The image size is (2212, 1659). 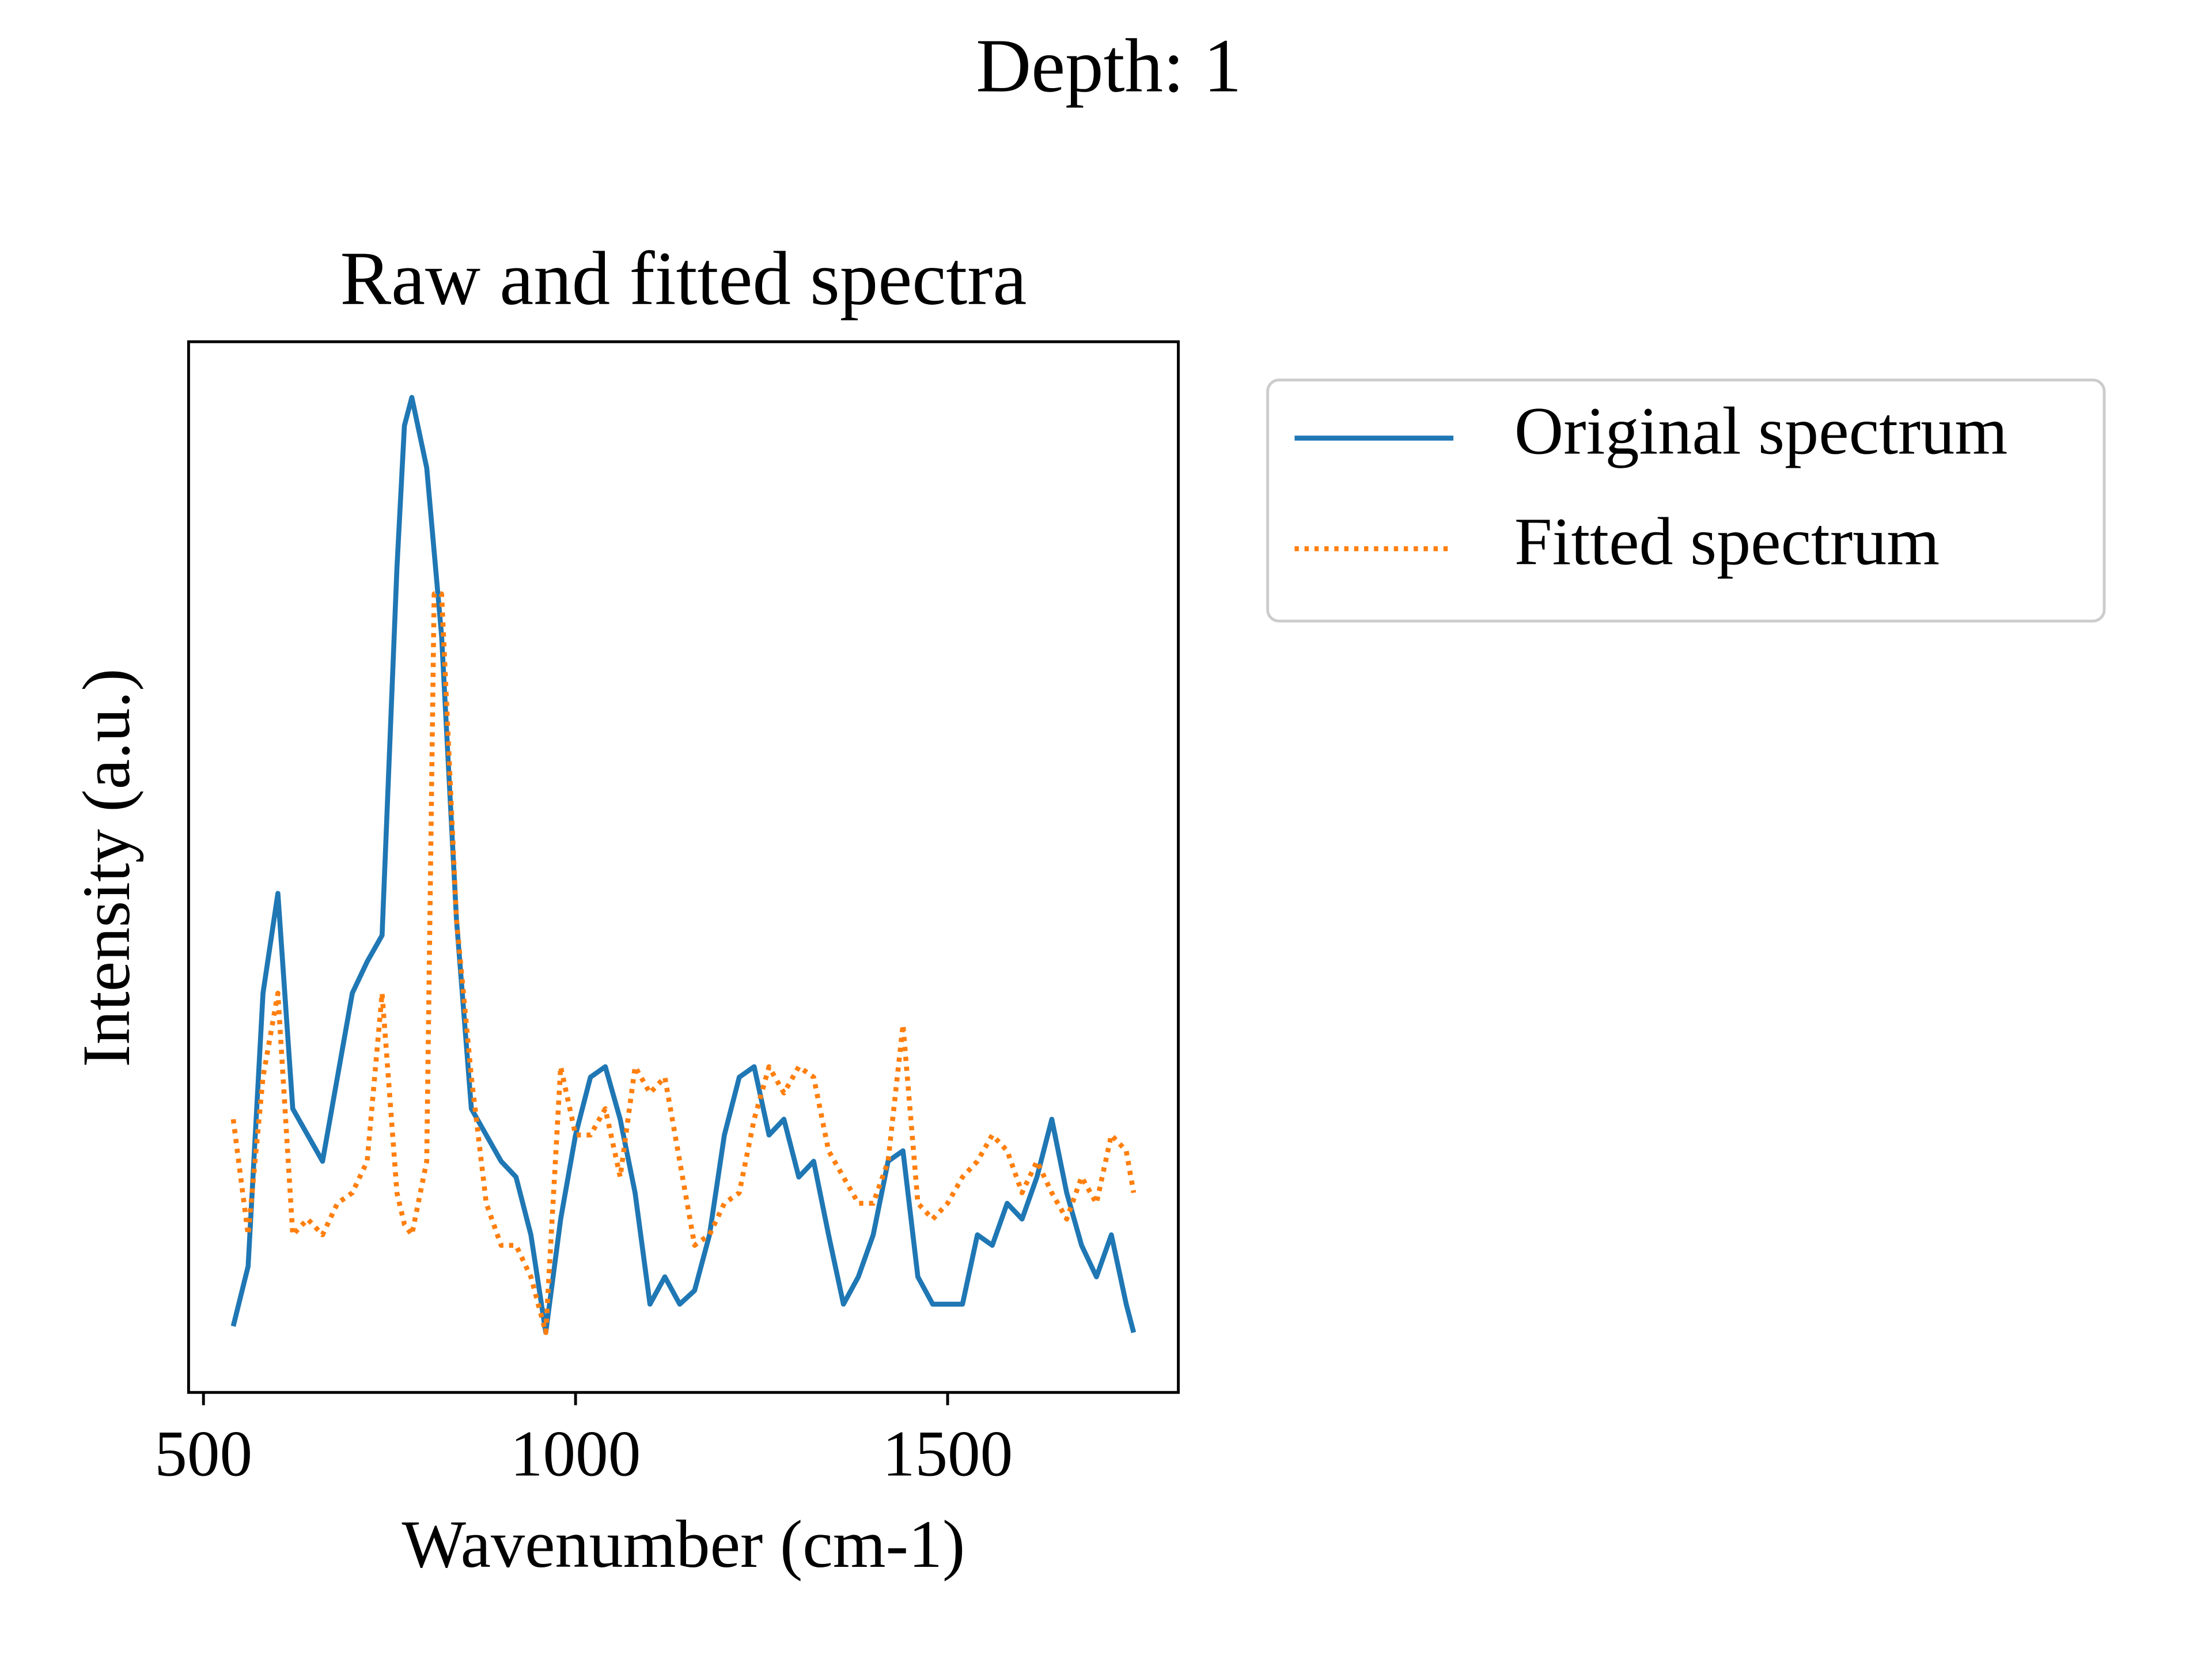 What do you see at coordinates (1761, 431) in the screenshot?
I see `legend-label: Original spectrum` at bounding box center [1761, 431].